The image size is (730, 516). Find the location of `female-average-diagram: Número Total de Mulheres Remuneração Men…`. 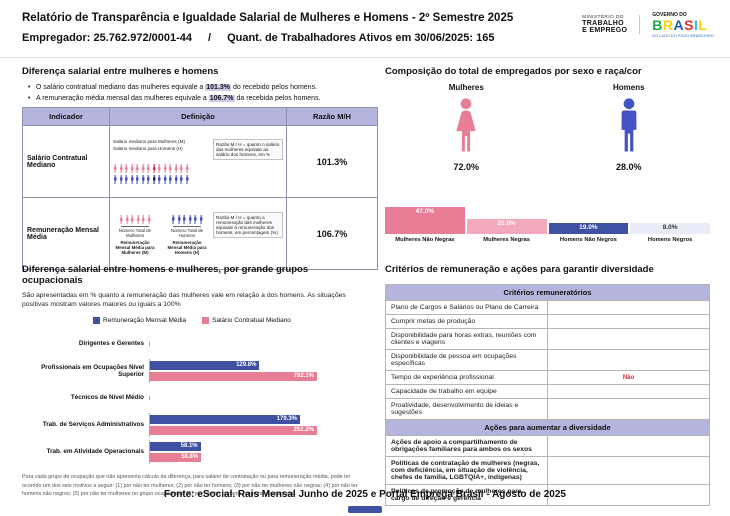

female-average-diagram: Número Total de Mulheres Remuneração Men… is located at coordinates (135, 234).